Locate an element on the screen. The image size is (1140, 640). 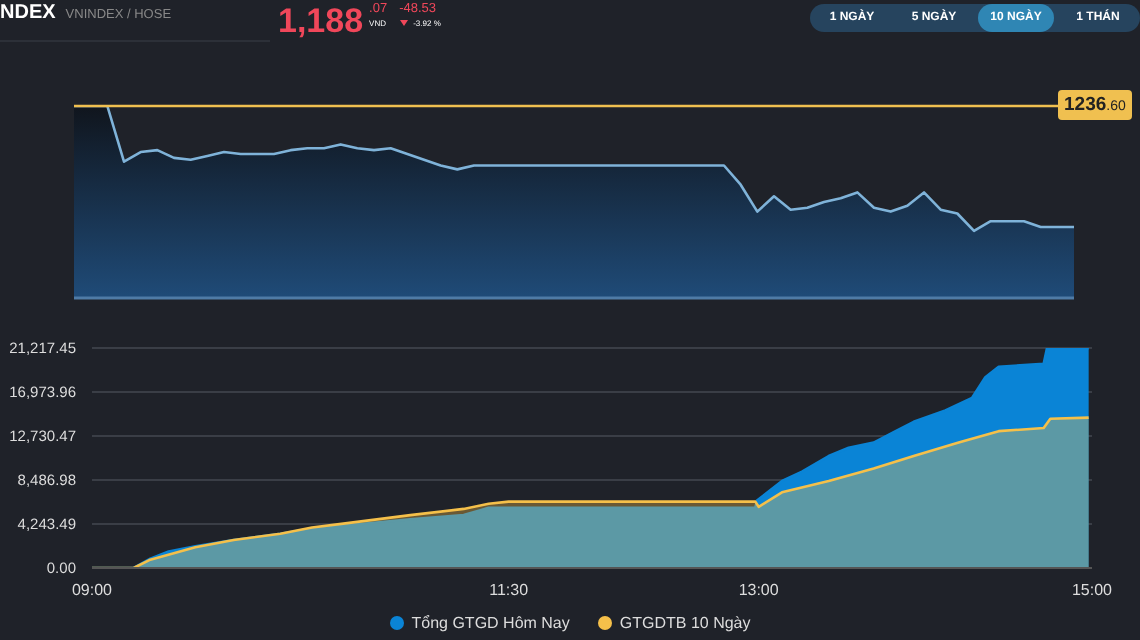
x-tick-label: 11:30 is located at coordinates (509, 590).